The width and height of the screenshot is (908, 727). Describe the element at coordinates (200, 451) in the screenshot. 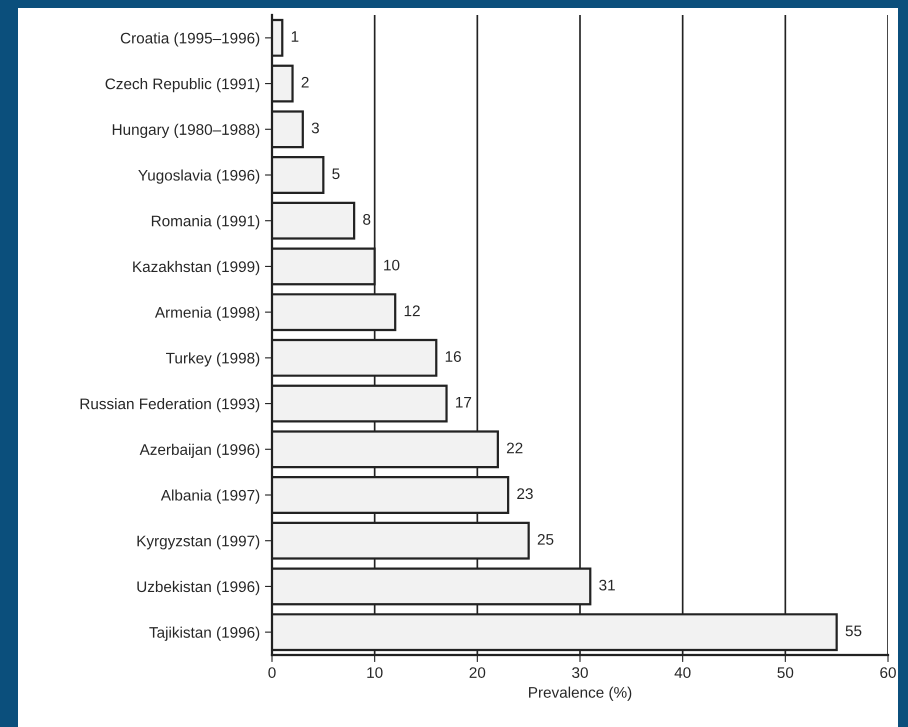

I see `y-tick-label: Azerbaijan (1996)` at that location.